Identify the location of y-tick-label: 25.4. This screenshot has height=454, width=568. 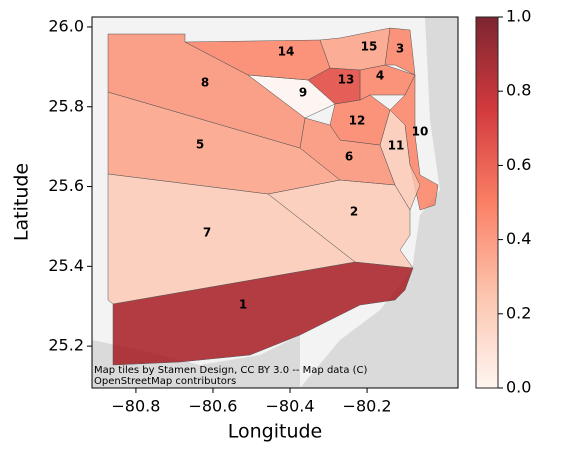
(66, 265).